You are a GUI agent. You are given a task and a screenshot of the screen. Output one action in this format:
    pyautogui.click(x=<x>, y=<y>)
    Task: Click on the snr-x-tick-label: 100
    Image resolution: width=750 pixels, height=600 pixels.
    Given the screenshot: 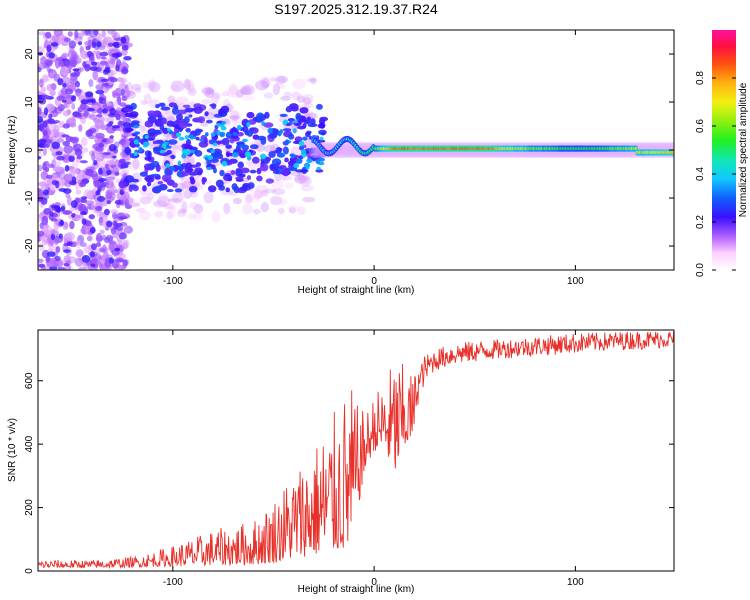 What is the action you would take?
    pyautogui.click(x=575, y=582)
    